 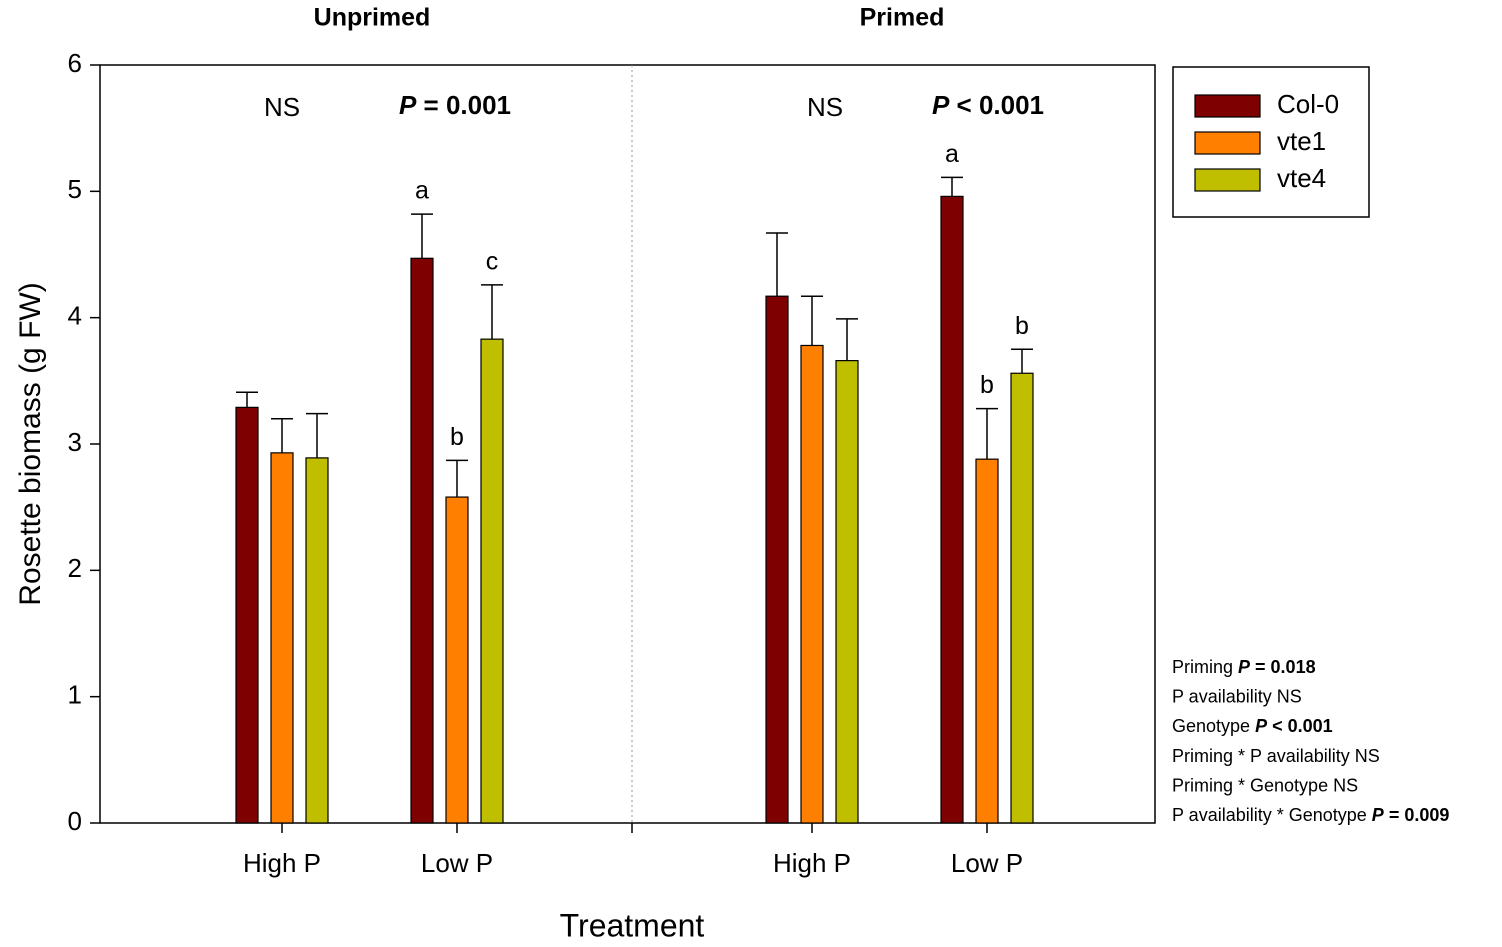 I want to click on group-note: P < 0.001, so click(x=988, y=105).